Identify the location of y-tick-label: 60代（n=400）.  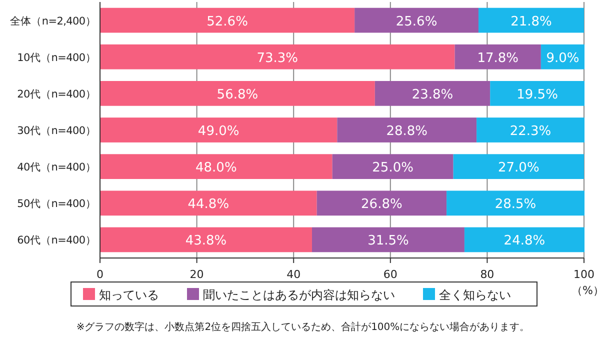
(56, 240).